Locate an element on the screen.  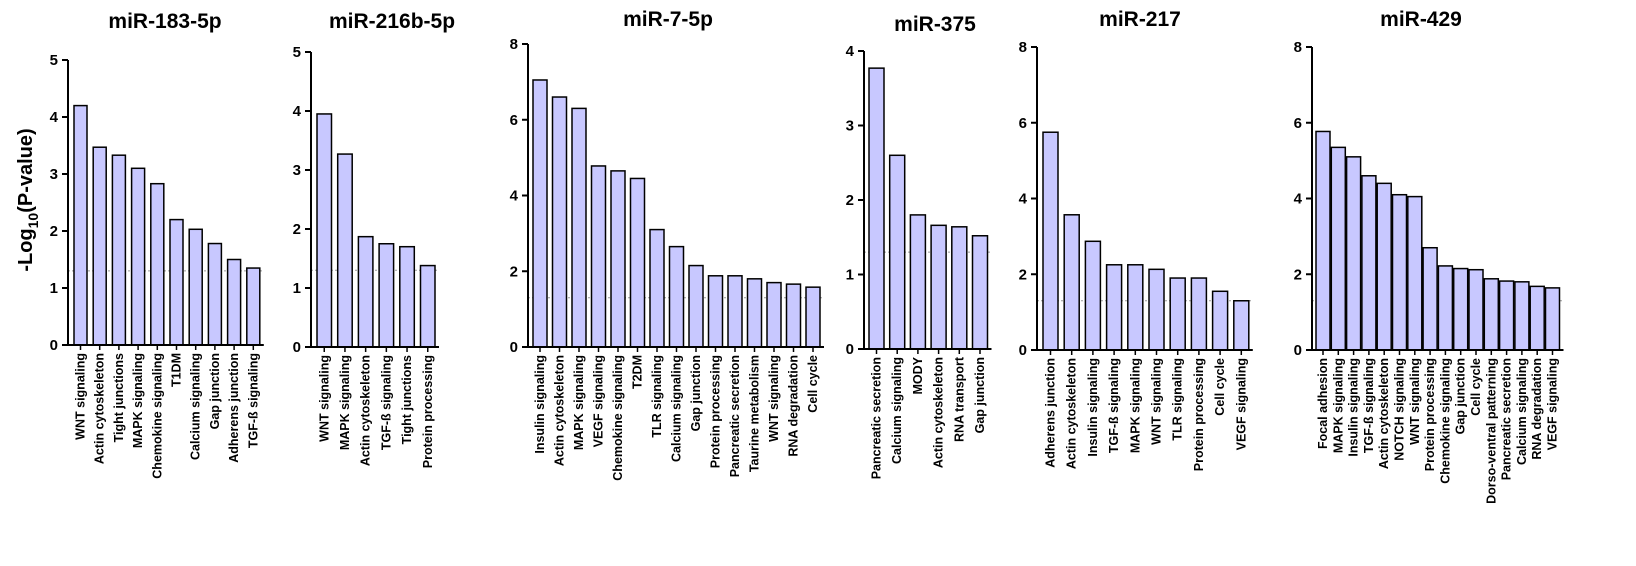
category-label: Dorso-ventral patterning is located at coordinates (1491, 431).